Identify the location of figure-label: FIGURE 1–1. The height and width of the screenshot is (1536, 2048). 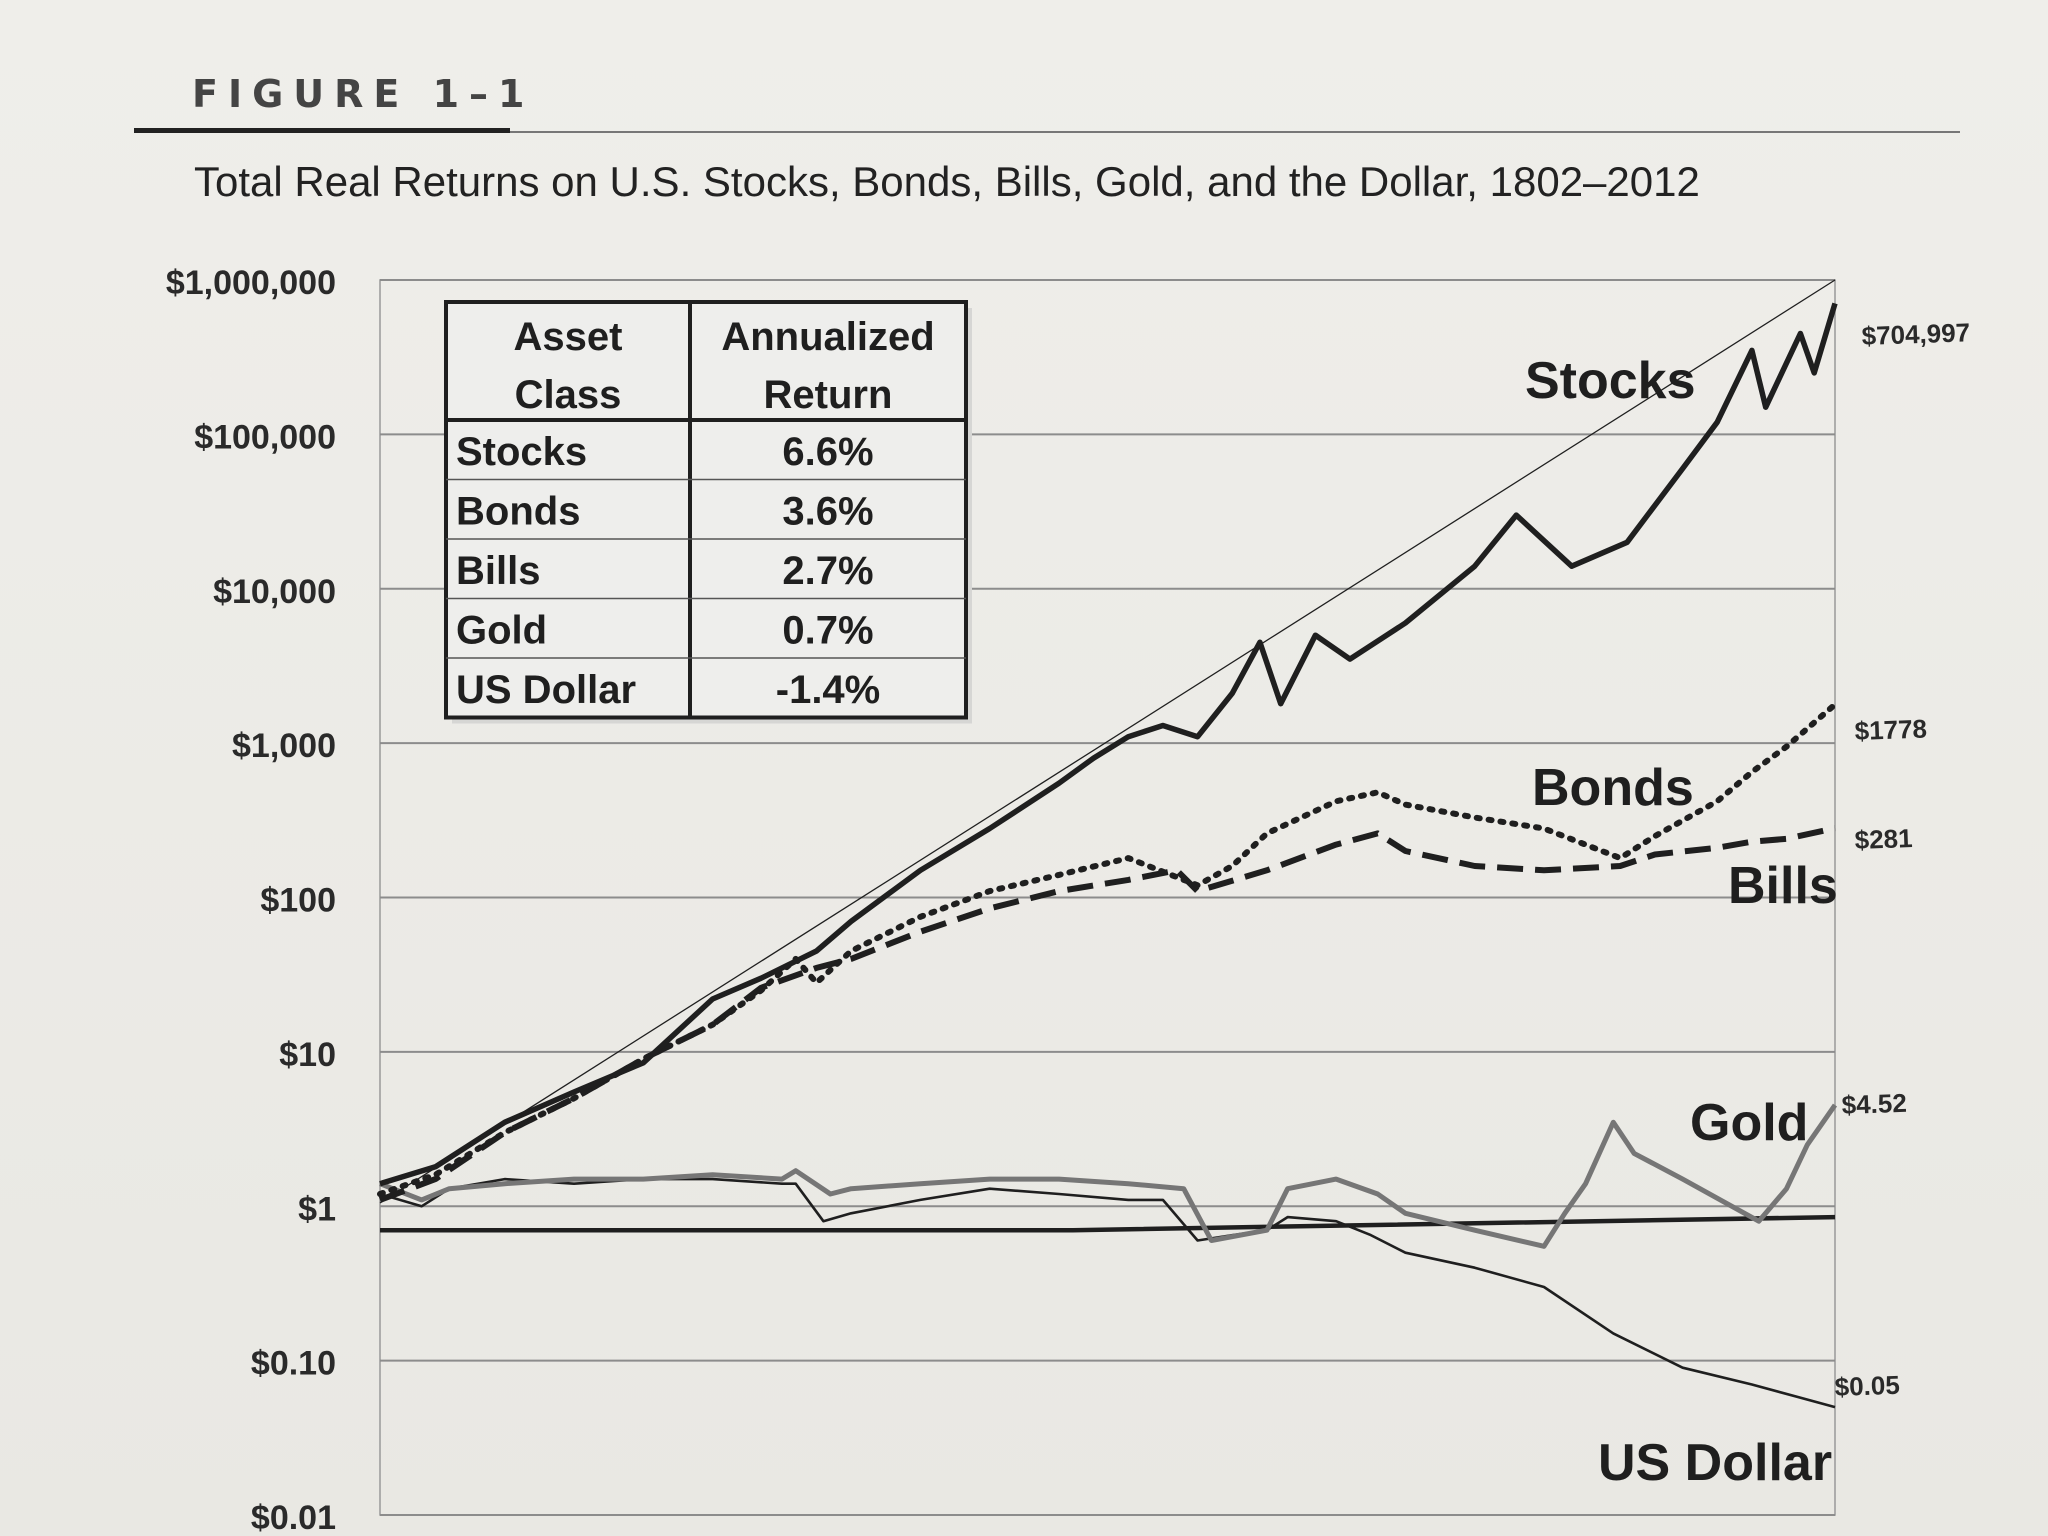
(363, 94).